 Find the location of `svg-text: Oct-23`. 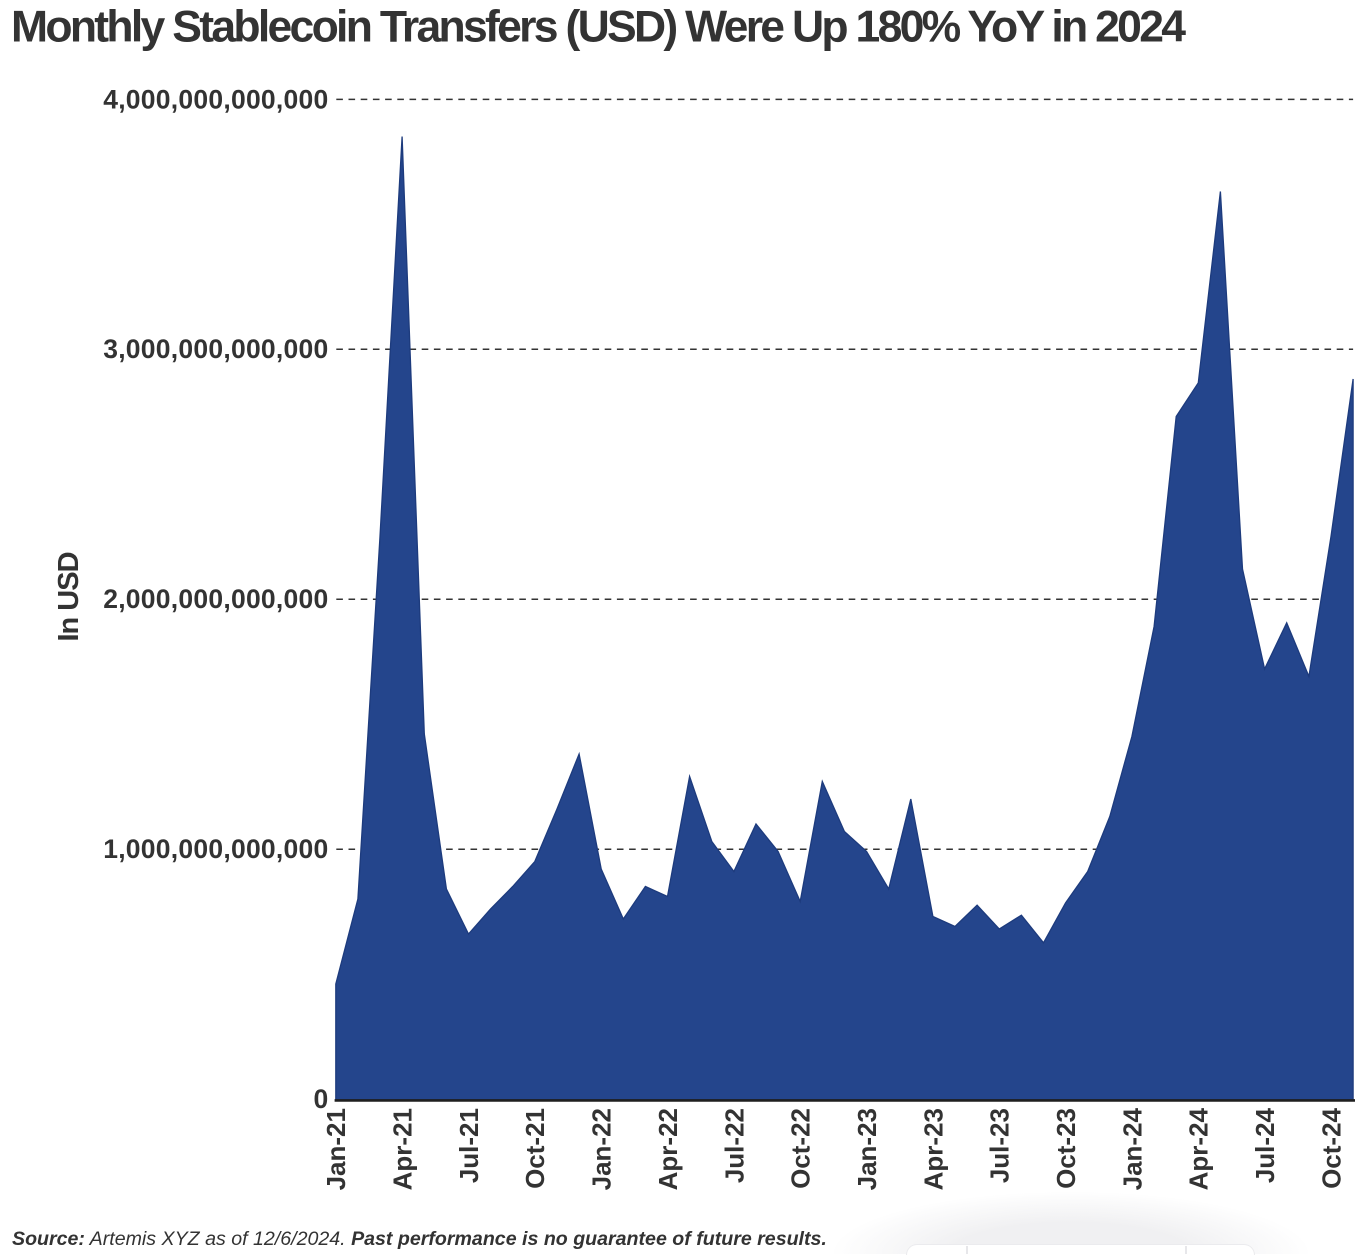

svg-text: Oct-23 is located at coordinates (1066, 1148).